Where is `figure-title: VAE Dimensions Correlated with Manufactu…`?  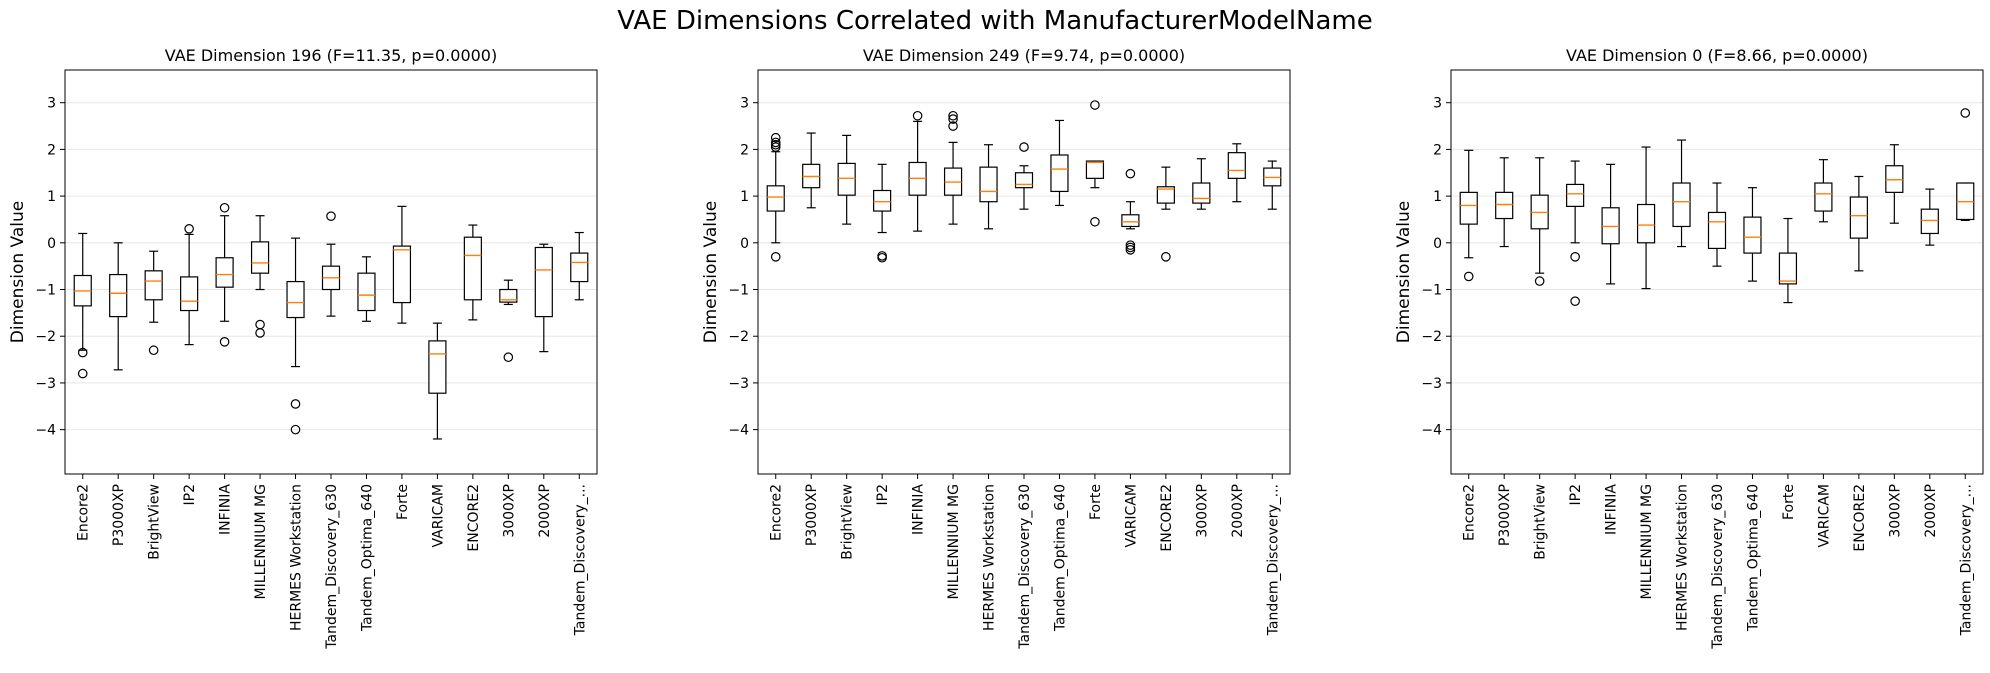 figure-title: VAE Dimensions Correlated with Manufactu… is located at coordinates (995, 21).